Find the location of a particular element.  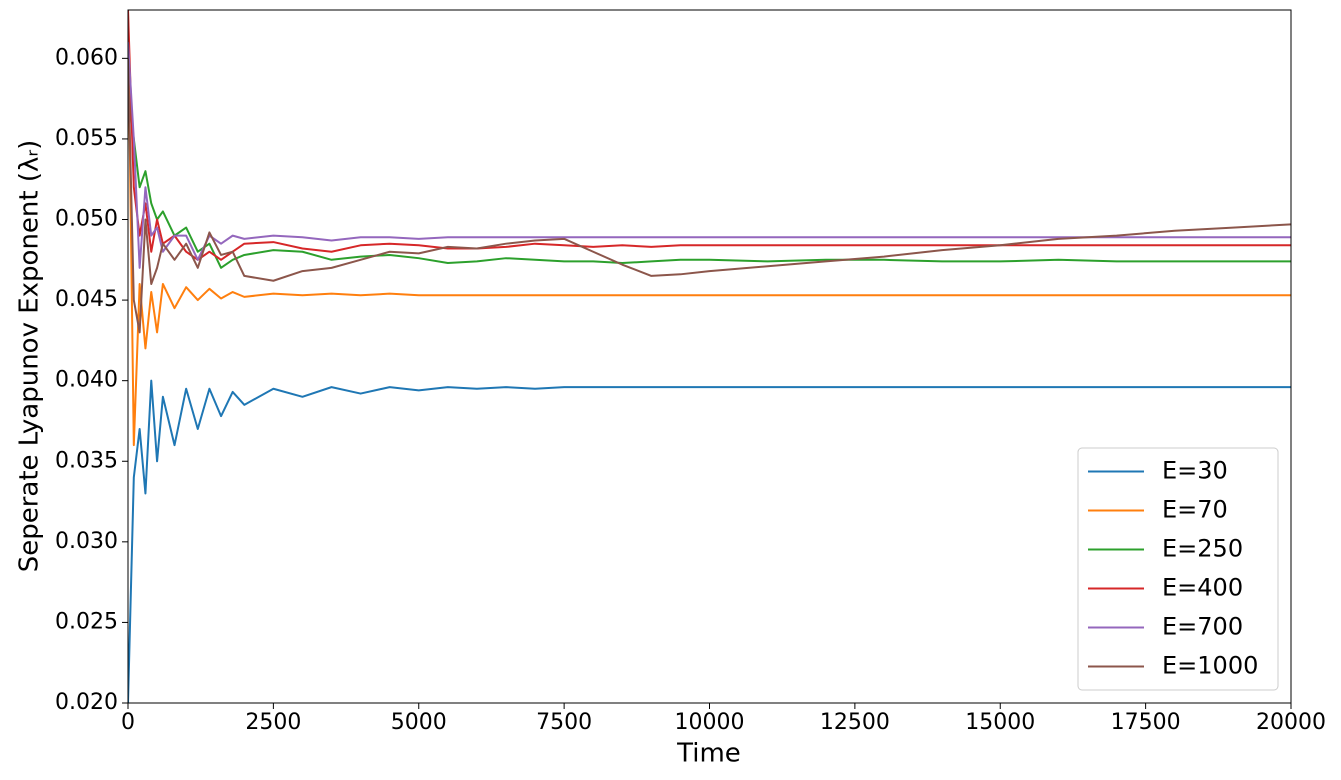

x-tick-label: 17500 is located at coordinates (1146, 722).